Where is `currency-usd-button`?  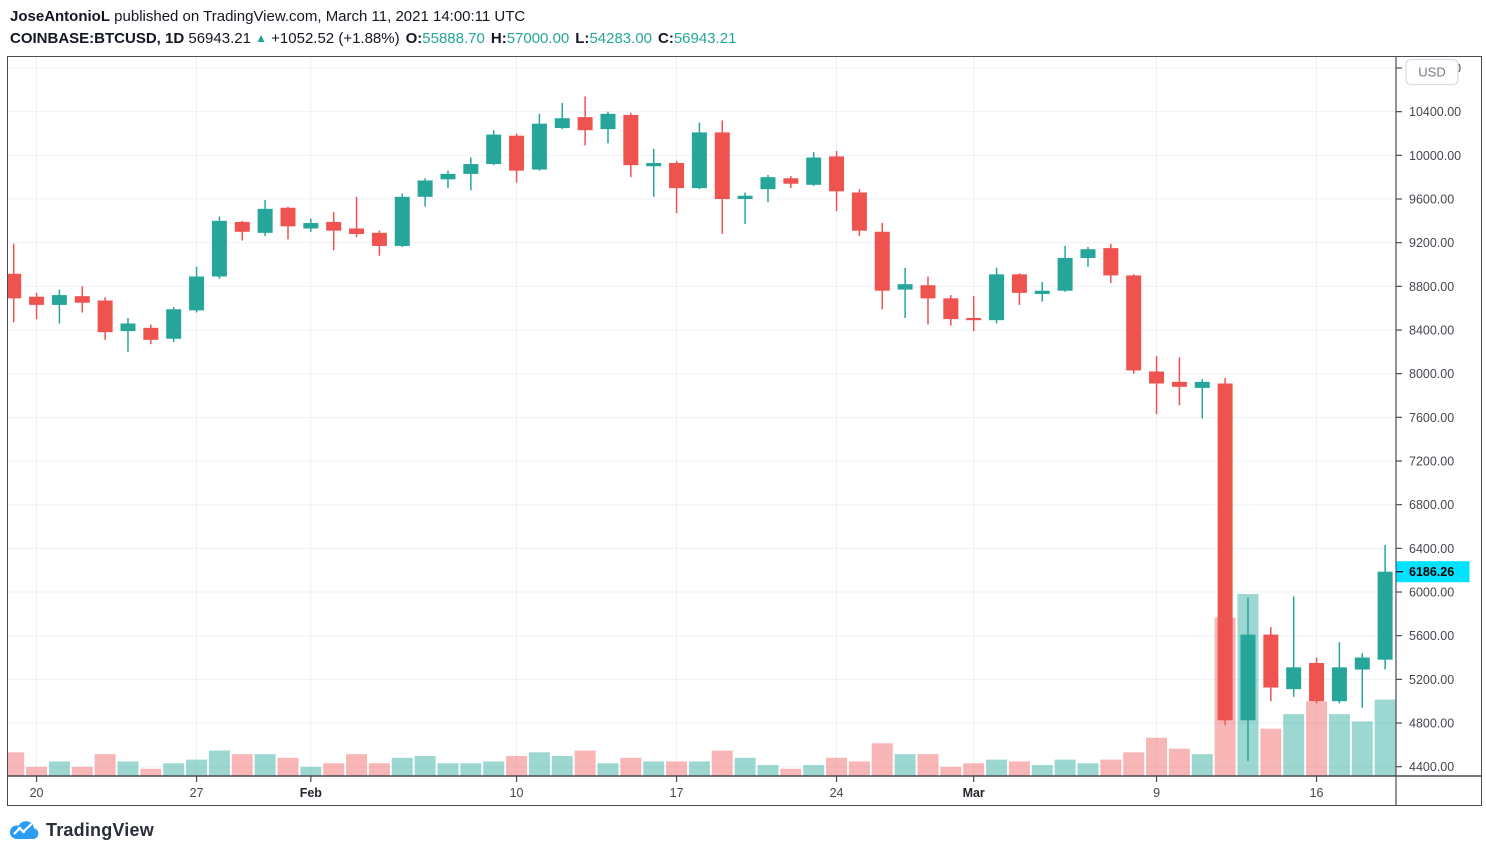 currency-usd-button is located at coordinates (1432, 72).